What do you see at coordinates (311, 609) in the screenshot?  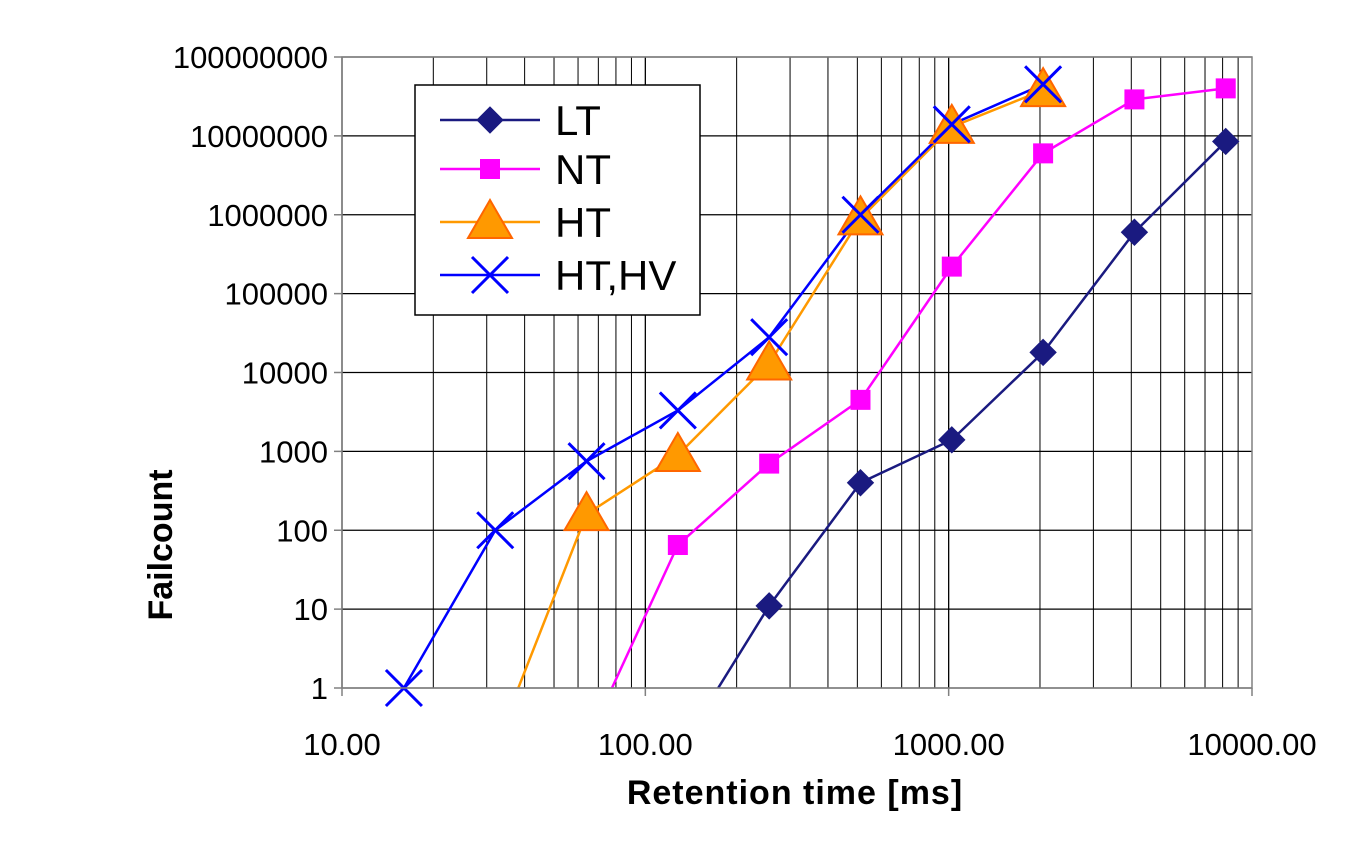 I see `y-tick-label: 10` at bounding box center [311, 609].